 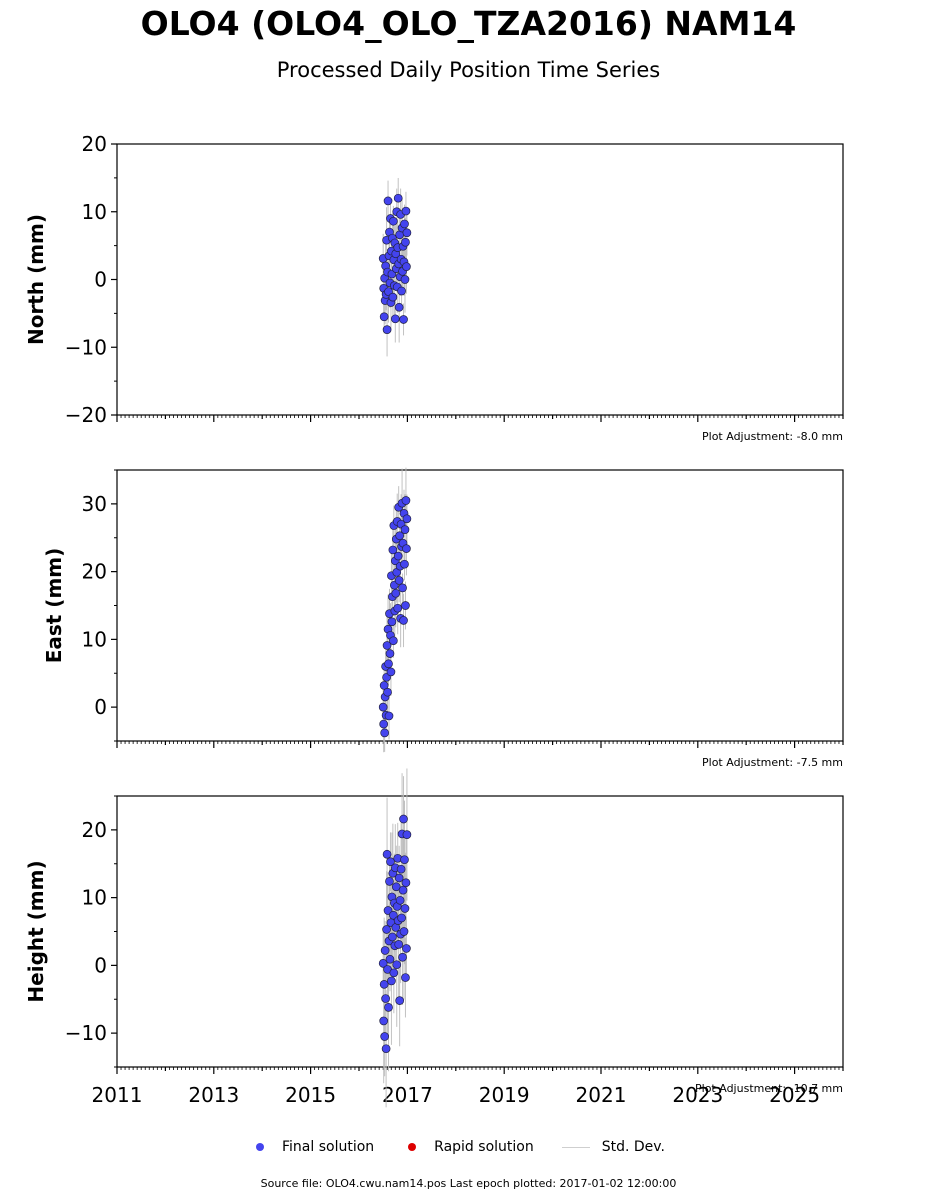 What do you see at coordinates (94, 144) in the screenshot?
I see `north-ytick-label: 20` at bounding box center [94, 144].